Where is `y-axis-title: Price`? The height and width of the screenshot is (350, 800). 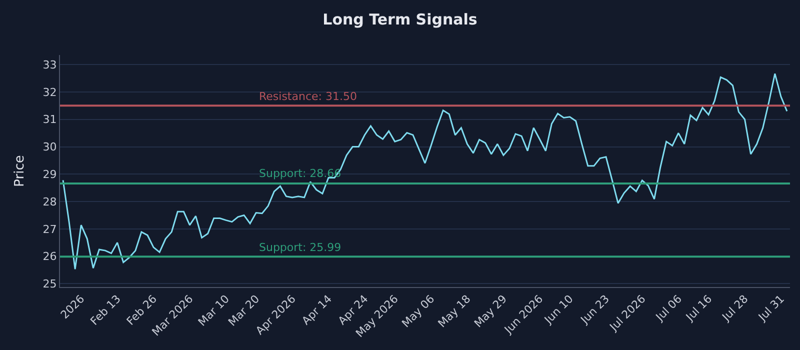
y-axis-title: Price is located at coordinates (20, 171).